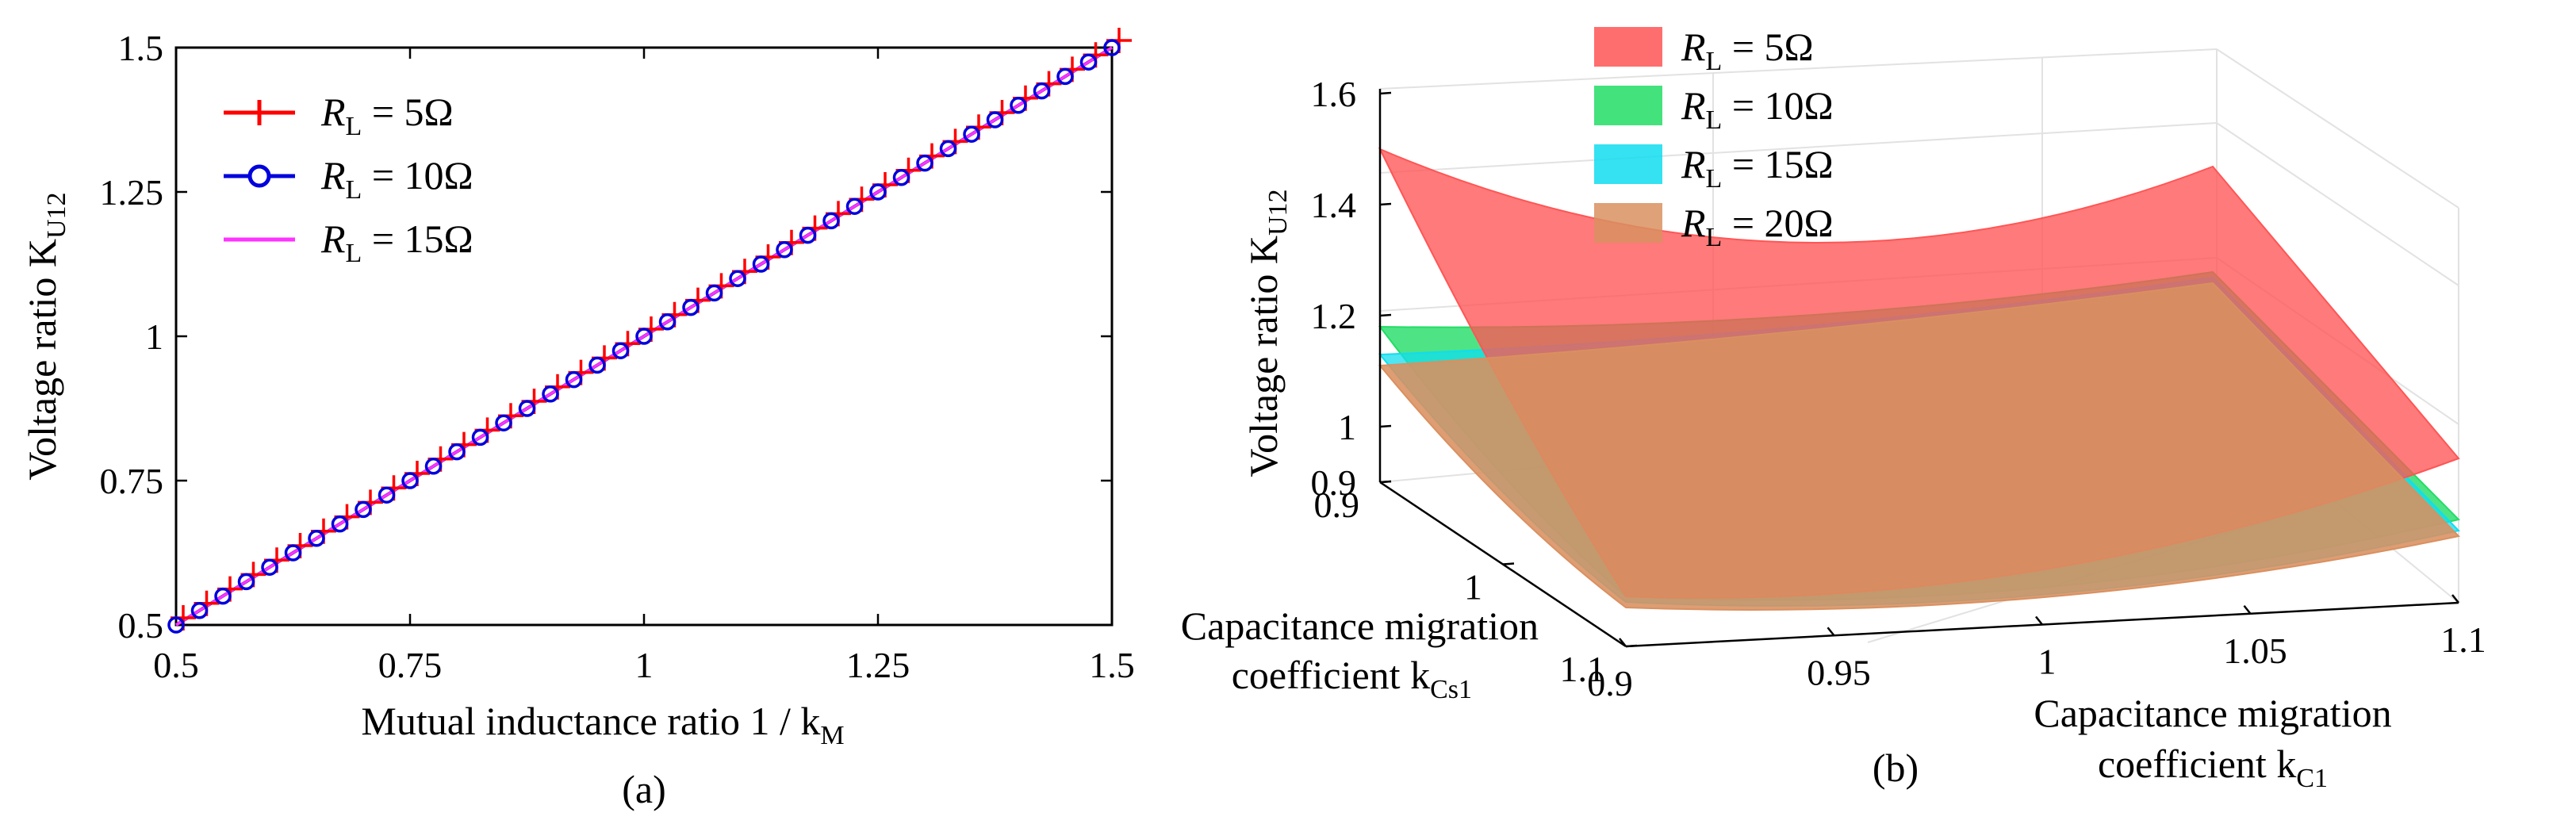  I want to click on plot-b-zlabel: Voltage ratio KU12, so click(1267, 333).